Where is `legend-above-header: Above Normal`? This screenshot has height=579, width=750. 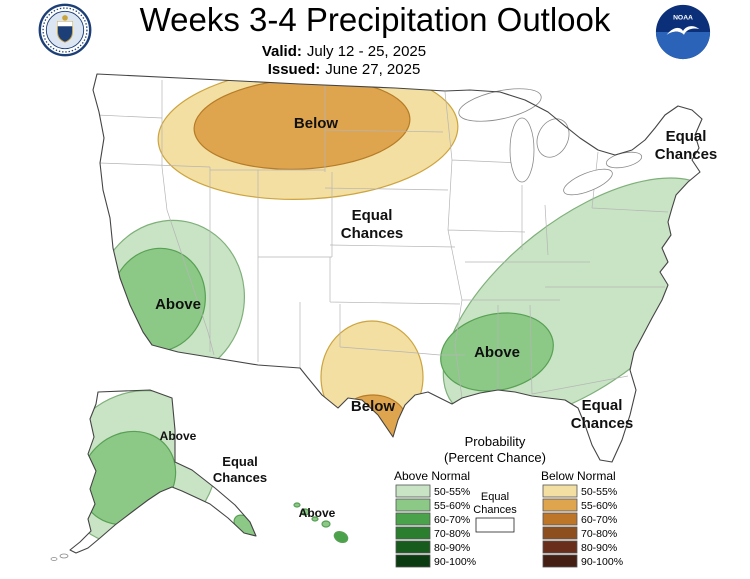 legend-above-header: Above Normal is located at coordinates (432, 476).